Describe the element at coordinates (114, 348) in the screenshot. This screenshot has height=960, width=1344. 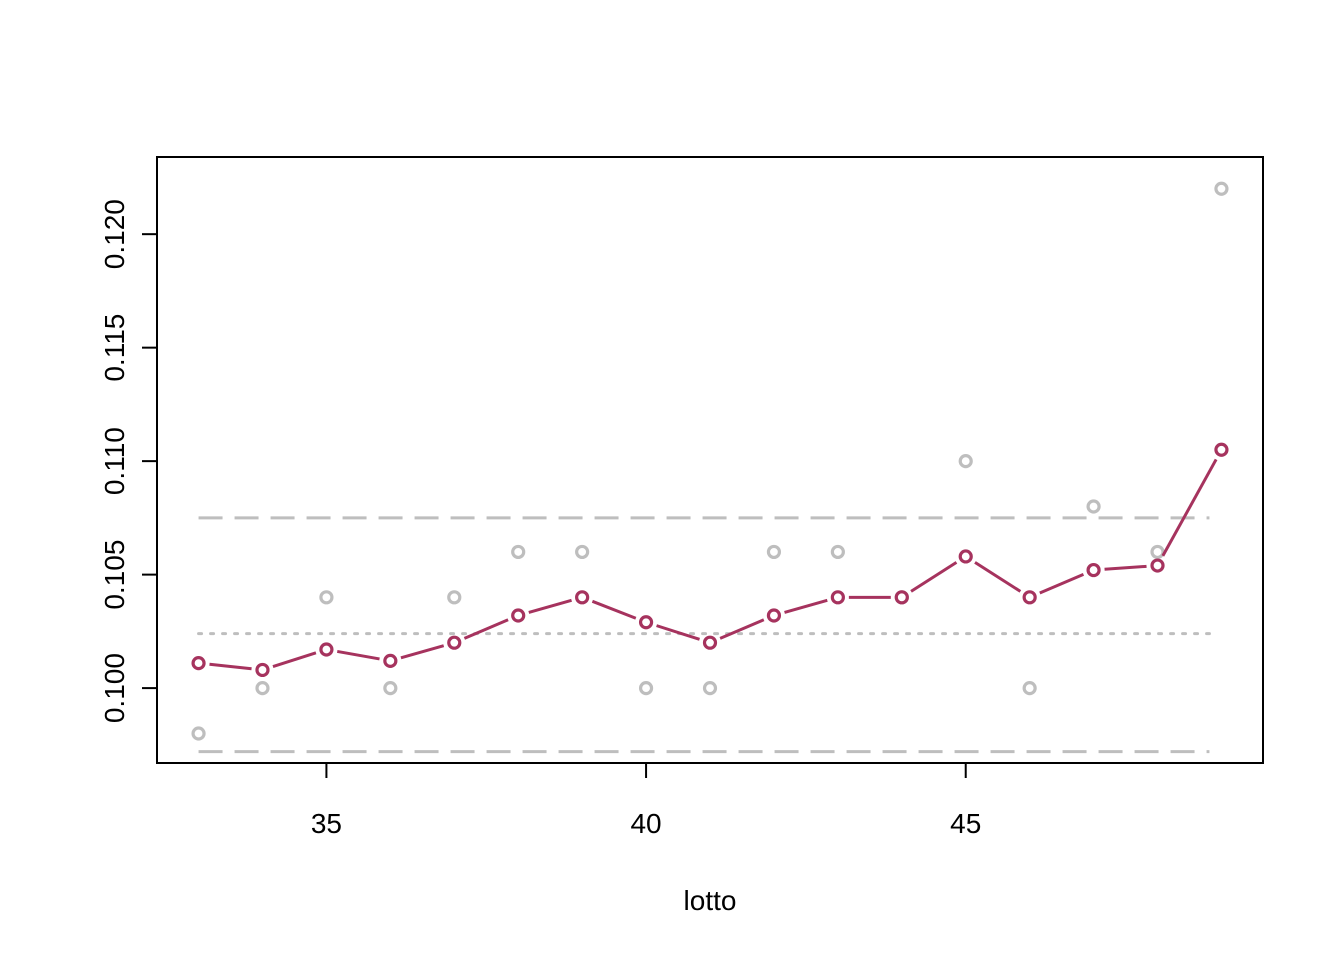
I see `y-tick-label: 0.115` at that location.